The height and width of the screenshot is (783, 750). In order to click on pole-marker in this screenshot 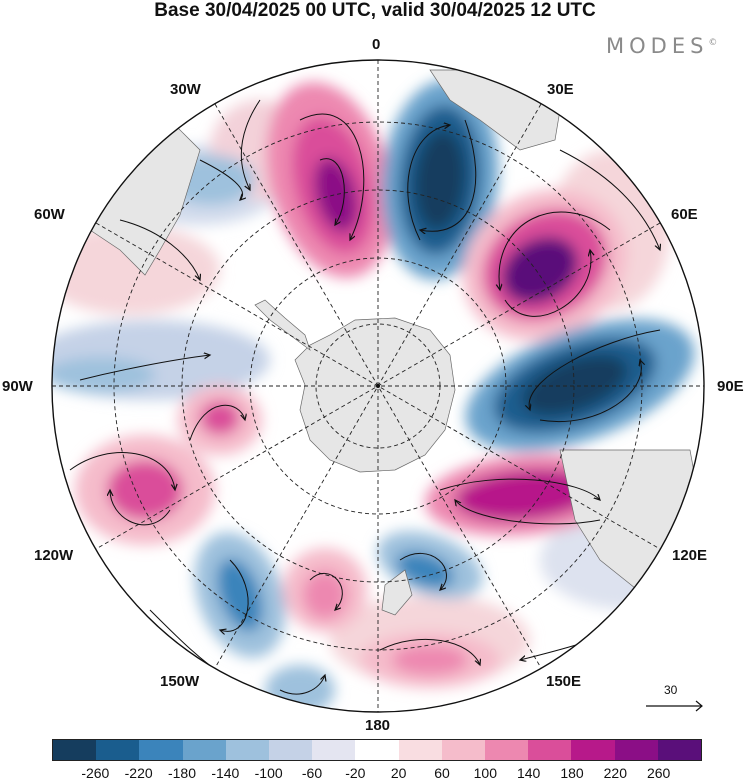, I will do `click(378, 386)`.